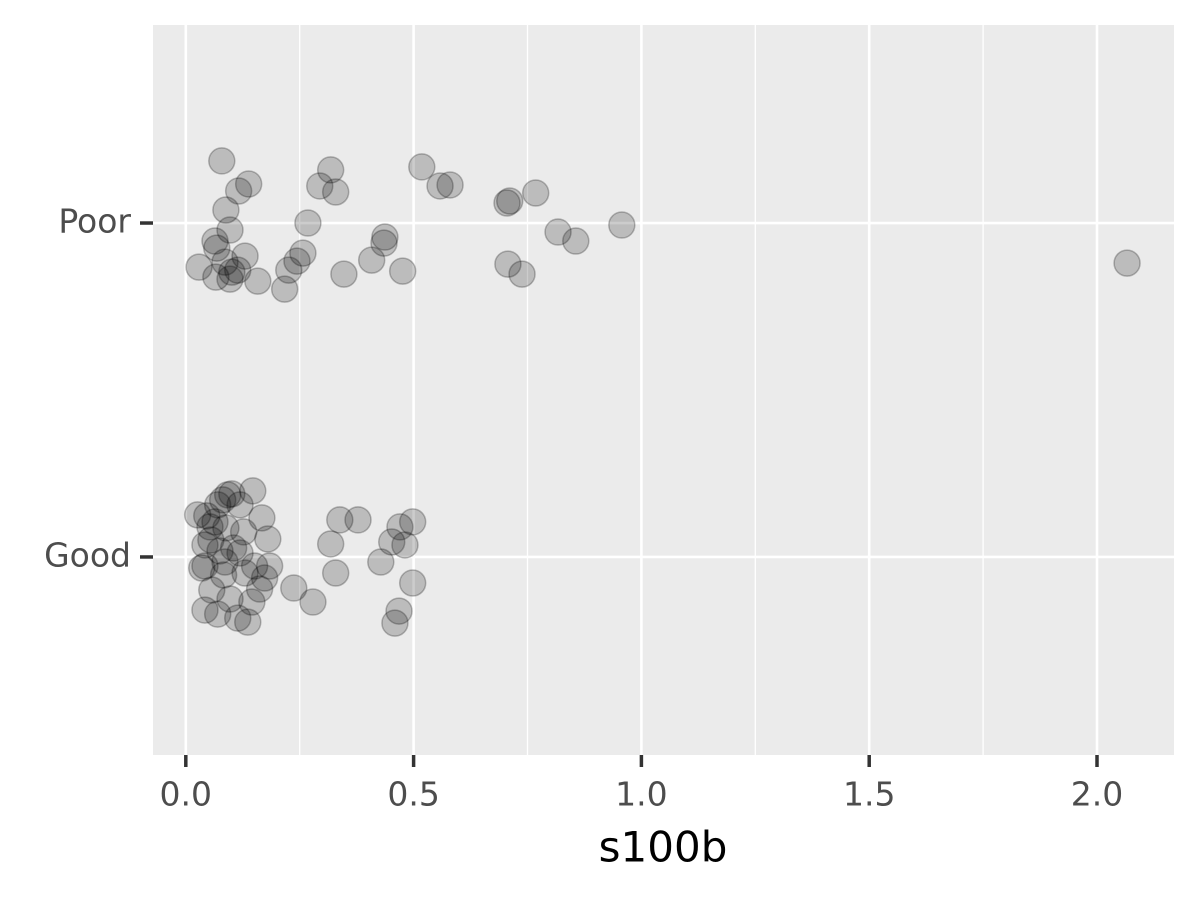  Describe the element at coordinates (186, 794) in the screenshot. I see `x-tick-label: 0.0` at that location.